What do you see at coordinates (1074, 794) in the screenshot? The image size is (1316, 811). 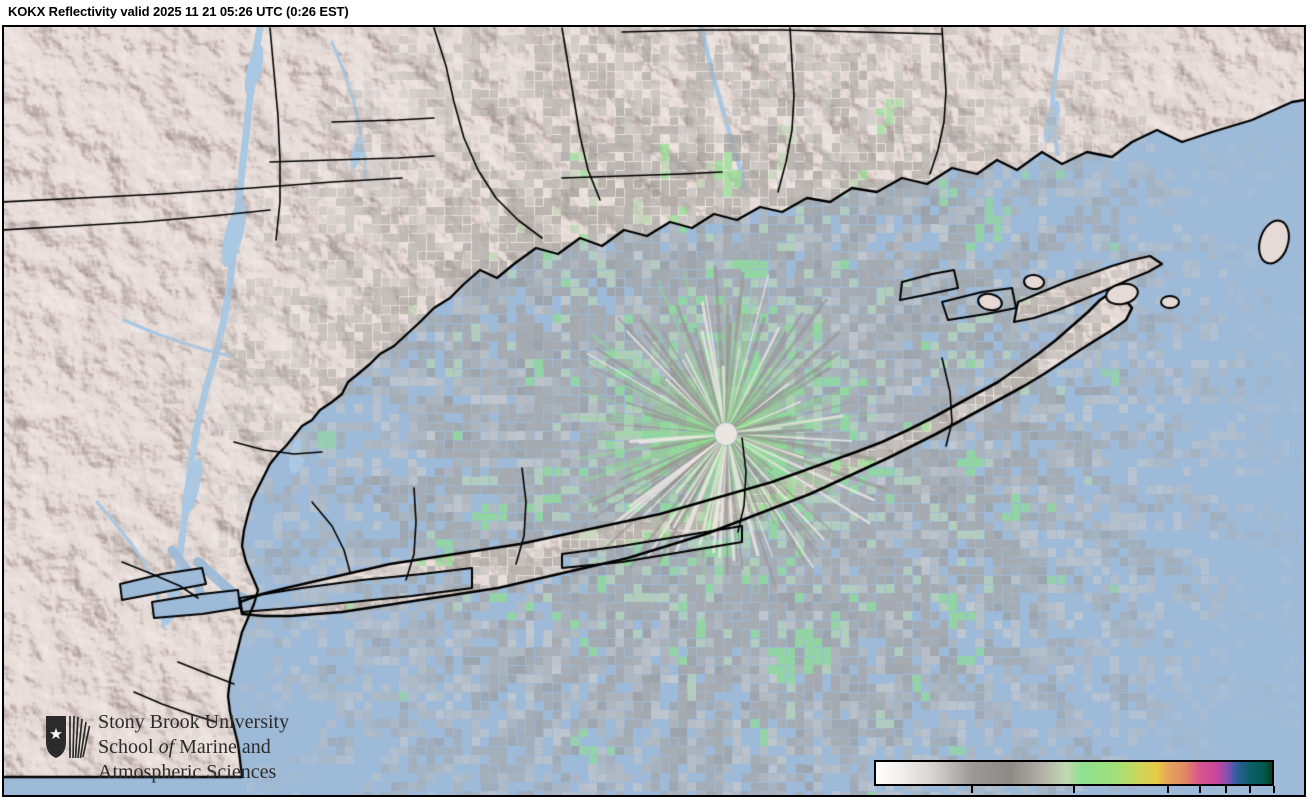 I see `colorbar-tick-label: 20` at bounding box center [1074, 794].